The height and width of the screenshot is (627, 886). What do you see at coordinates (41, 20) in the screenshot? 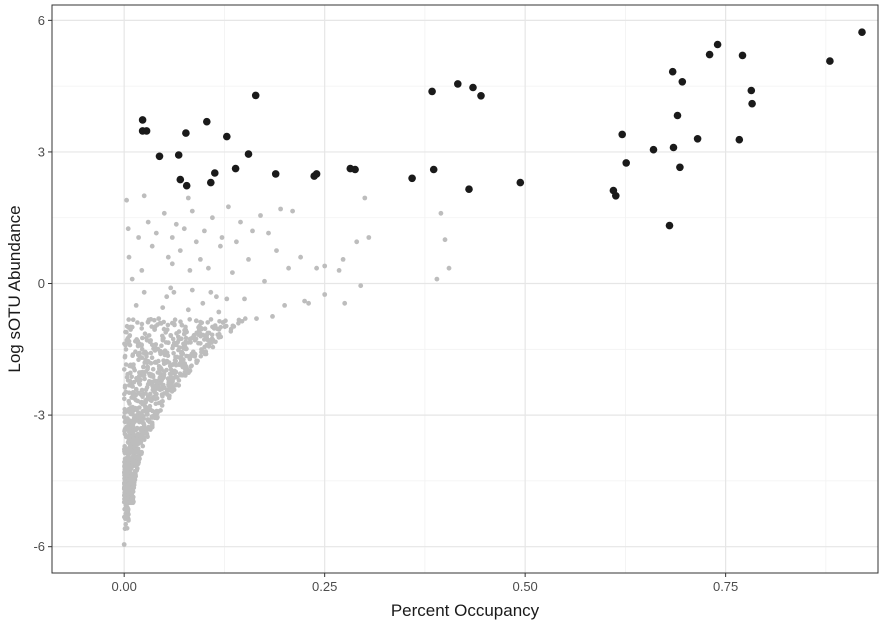
I see `y-tick-label: 6` at bounding box center [41, 20].